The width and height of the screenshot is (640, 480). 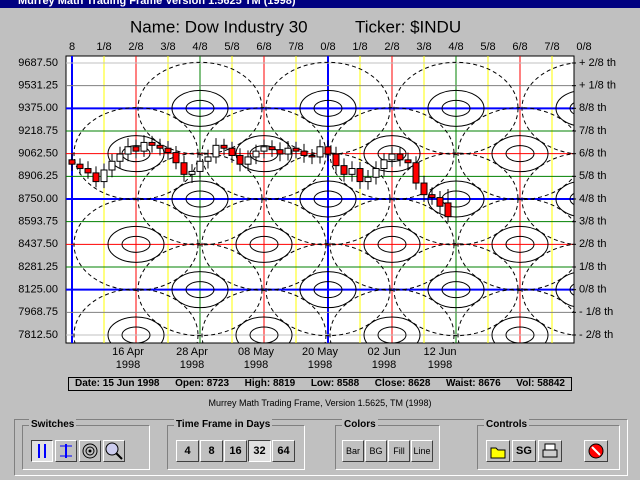 I want to click on toolbar-button: 32, so click(x=259, y=451).